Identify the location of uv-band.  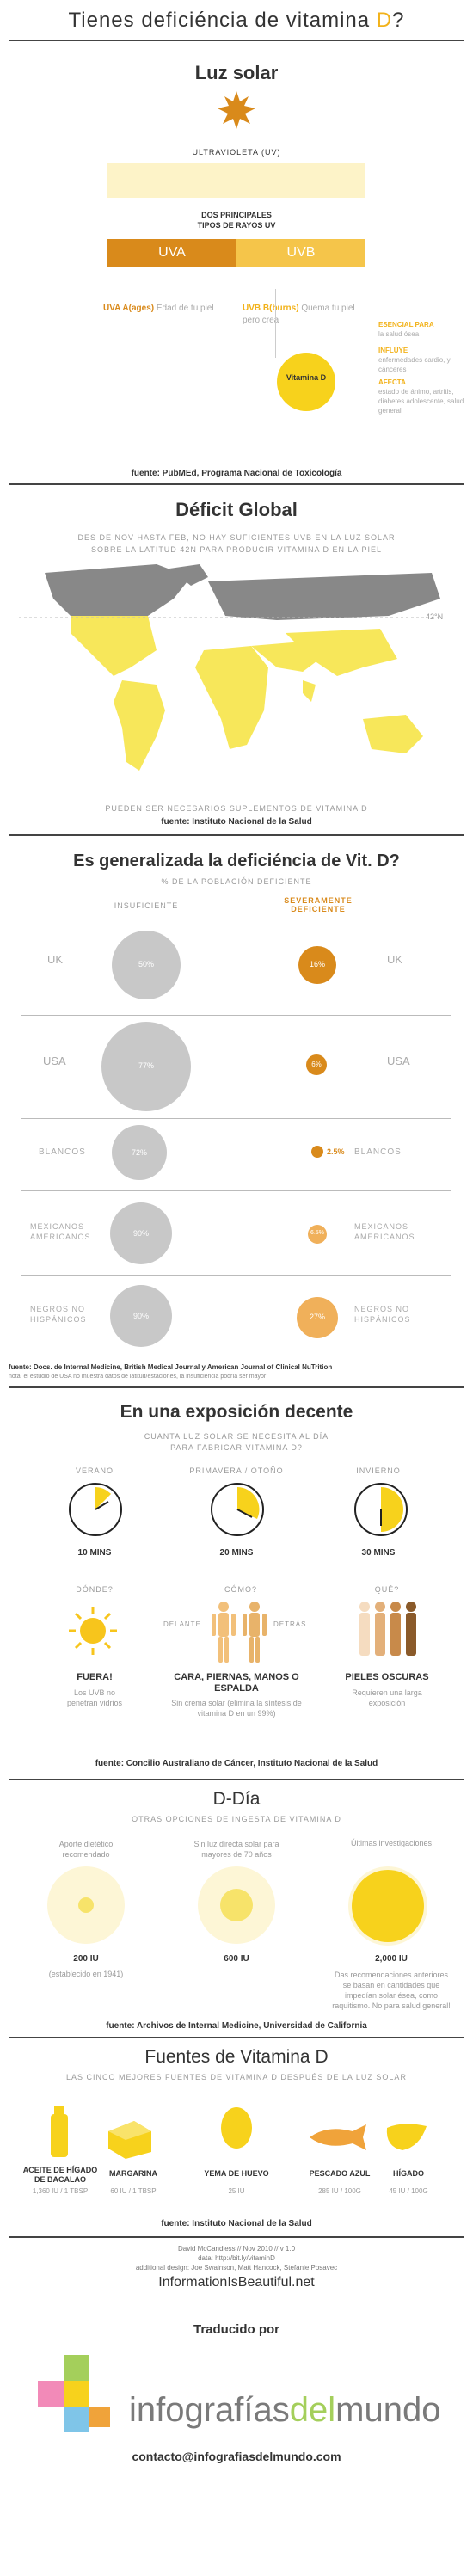
(237, 180).